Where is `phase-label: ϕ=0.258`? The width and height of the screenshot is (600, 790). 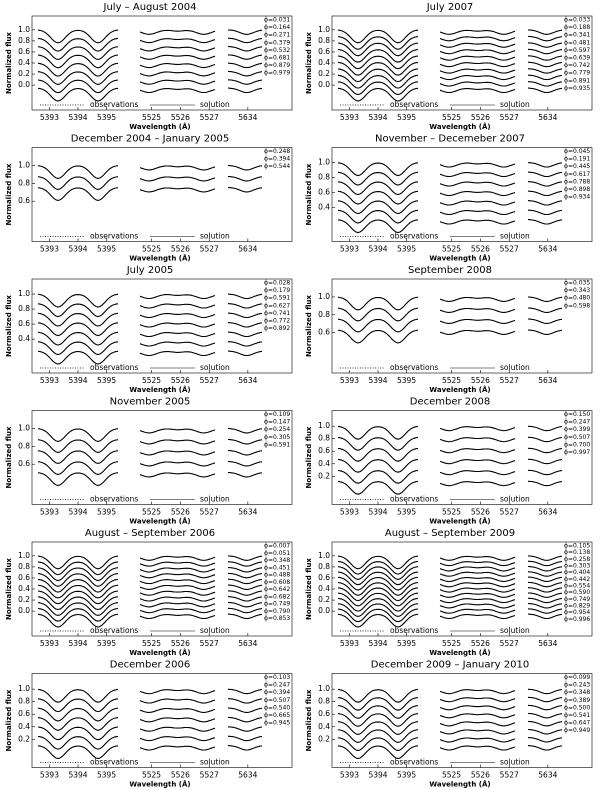
phase-label: ϕ=0.258 is located at coordinates (577, 559).